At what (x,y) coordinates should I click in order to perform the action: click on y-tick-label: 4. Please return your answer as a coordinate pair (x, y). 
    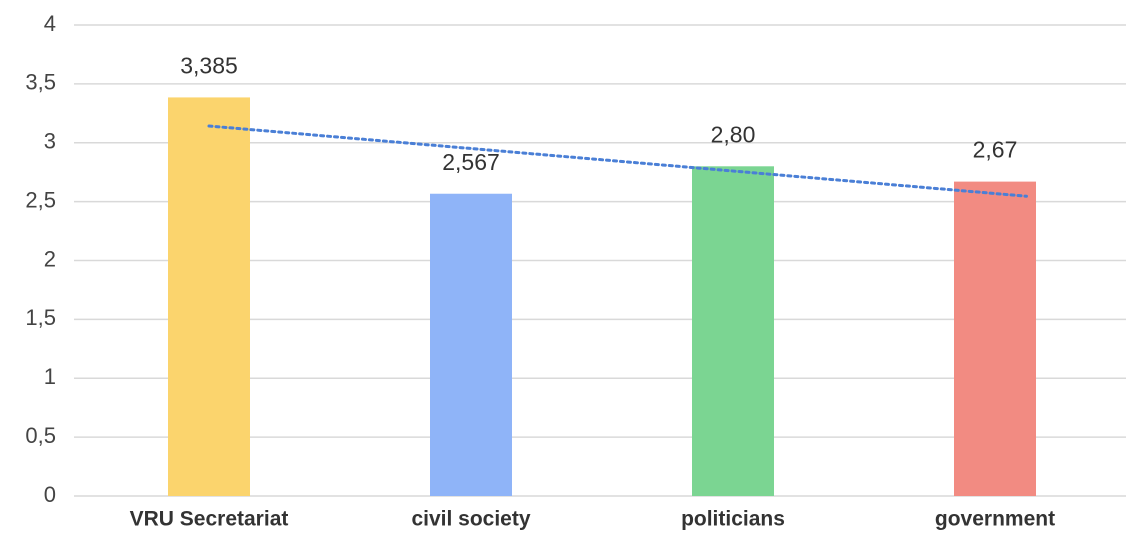
    Looking at the image, I should click on (50, 23).